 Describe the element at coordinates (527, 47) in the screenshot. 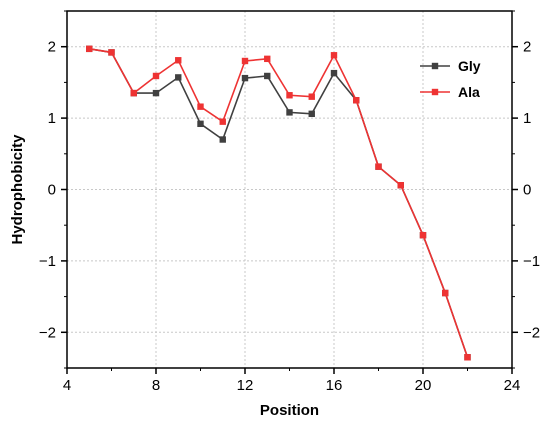

I see `y-tick-label-right: 2` at that location.